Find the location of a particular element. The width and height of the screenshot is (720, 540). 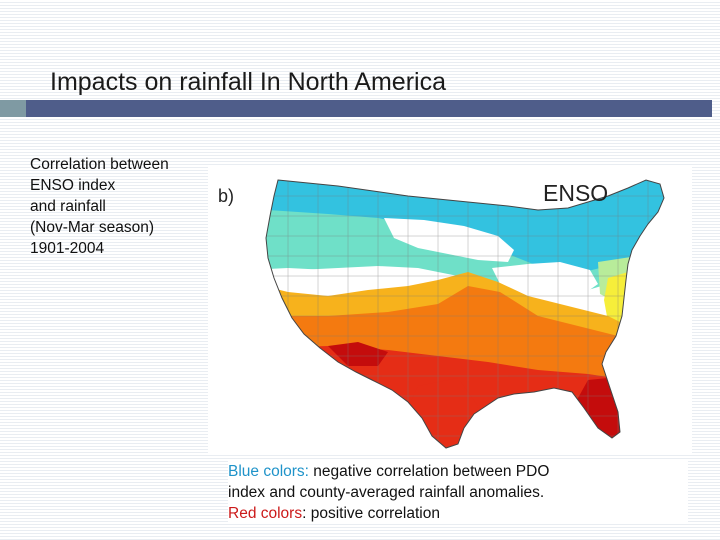

map-region-southwest-red is located at coordinates (358, 354).